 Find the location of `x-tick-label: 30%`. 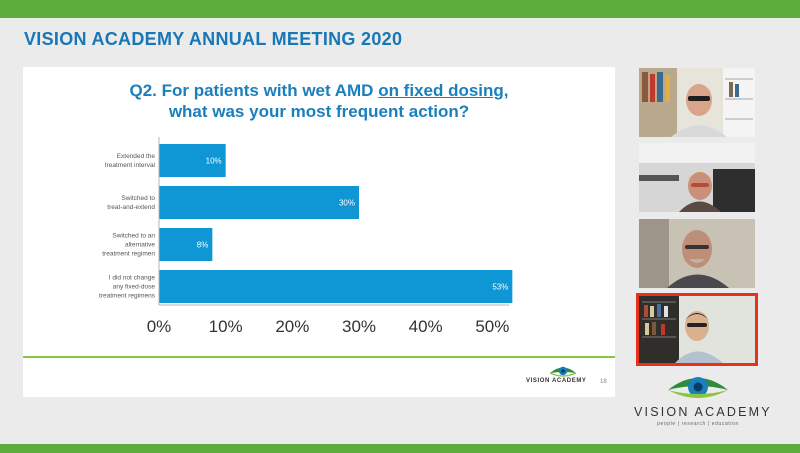

x-tick-label: 30% is located at coordinates (359, 326).